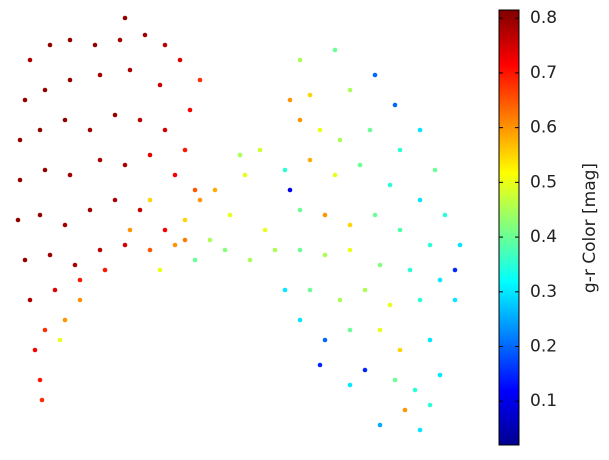  I want to click on colorbar-tick-label: 0.4, so click(543, 237).